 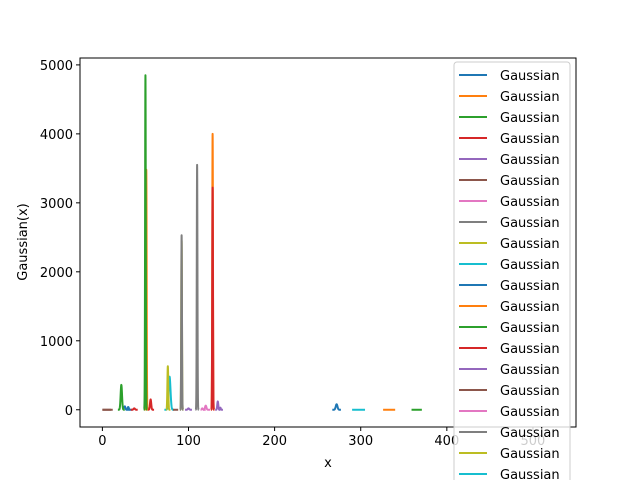 What do you see at coordinates (360, 441) in the screenshot?
I see `x-tick-label: 300` at bounding box center [360, 441].